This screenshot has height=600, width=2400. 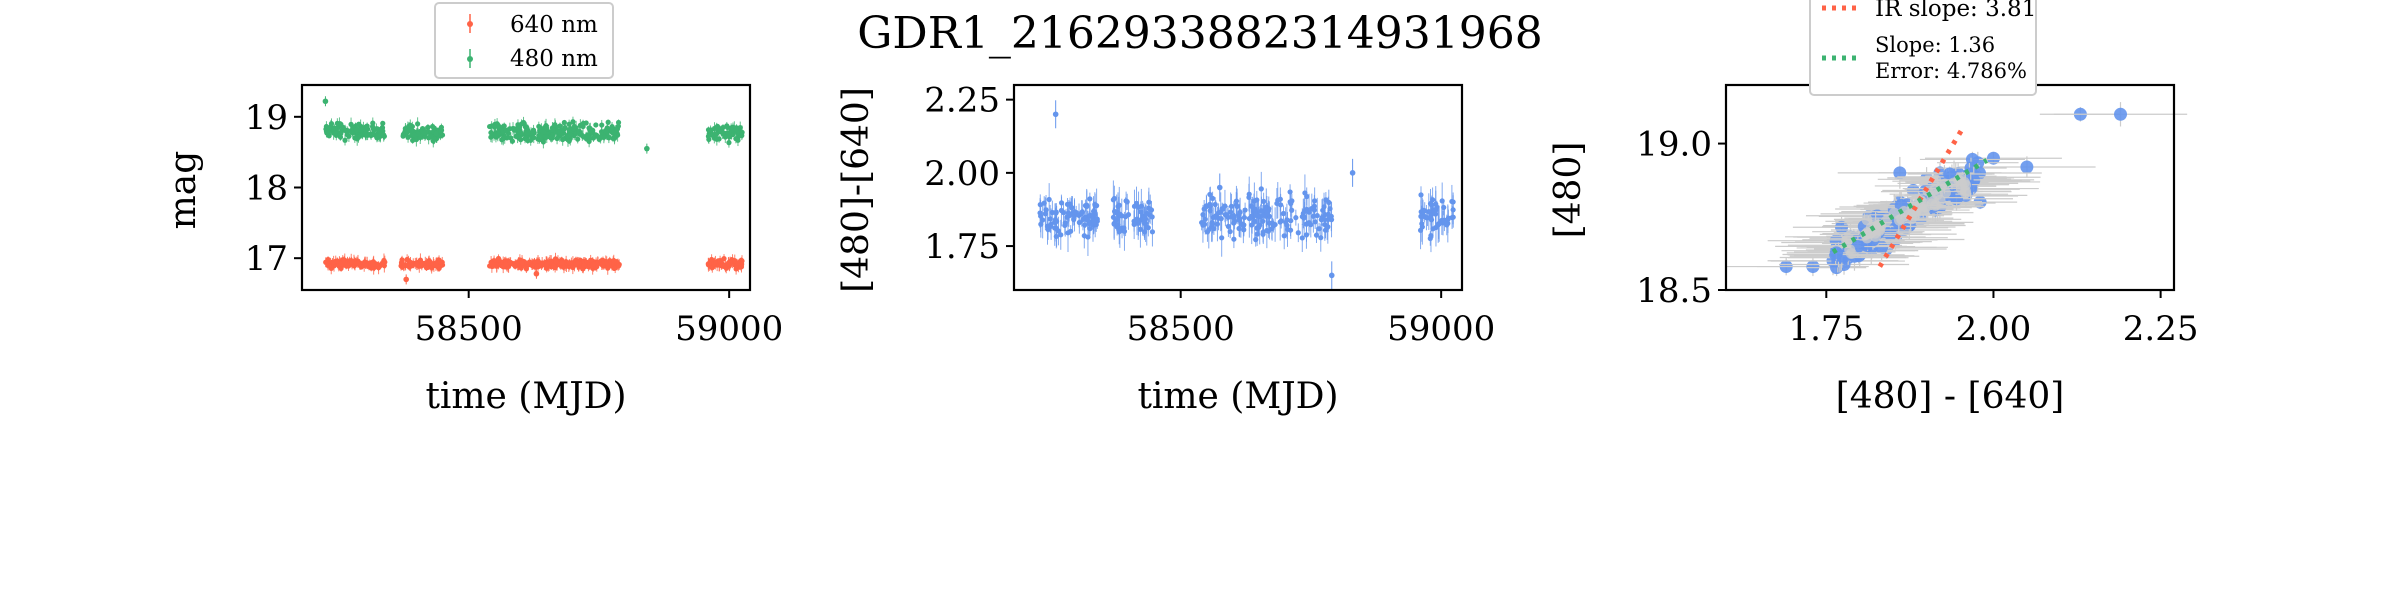 What do you see at coordinates (266, 118) in the screenshot?
I see `lightcurve-ytick-label: 19` at bounding box center [266, 118].